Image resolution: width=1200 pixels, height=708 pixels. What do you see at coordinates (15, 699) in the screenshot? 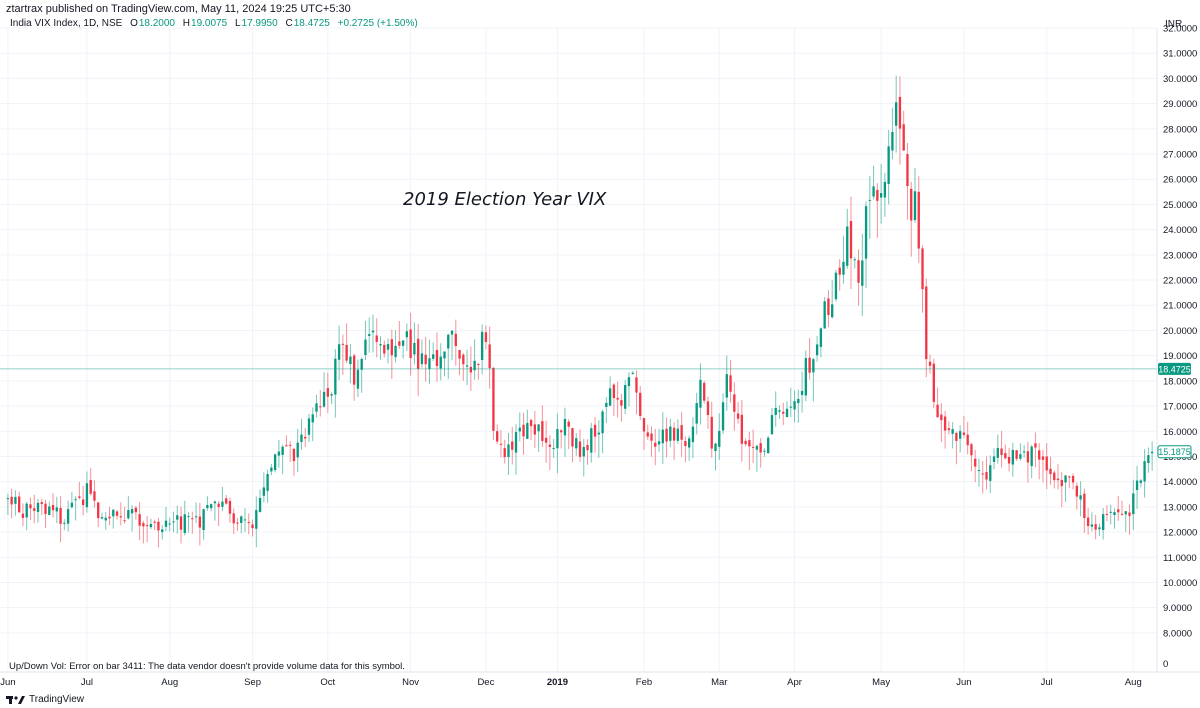
I see `tradingview-logo-icon` at bounding box center [15, 699].